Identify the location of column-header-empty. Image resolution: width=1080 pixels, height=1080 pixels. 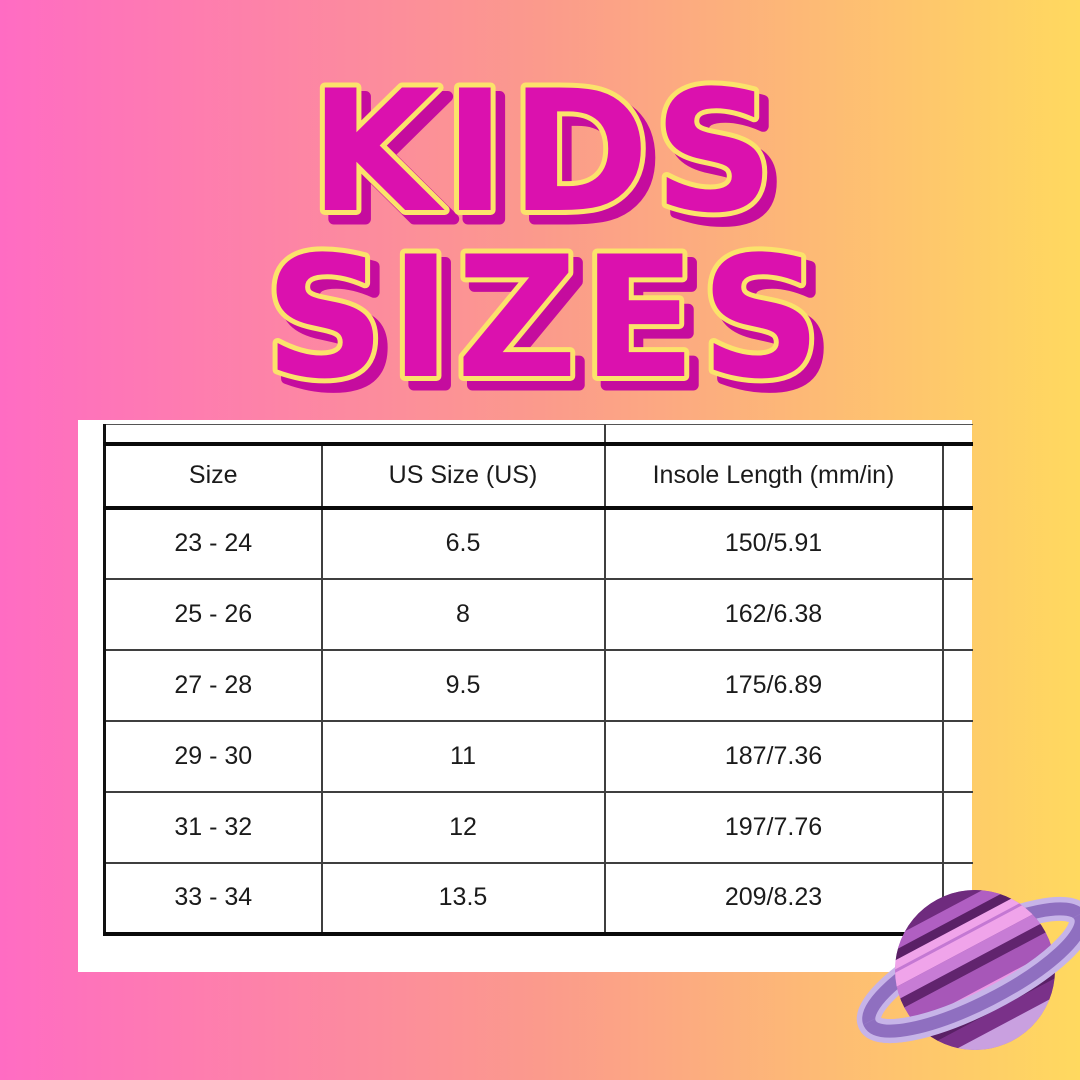
(957, 475).